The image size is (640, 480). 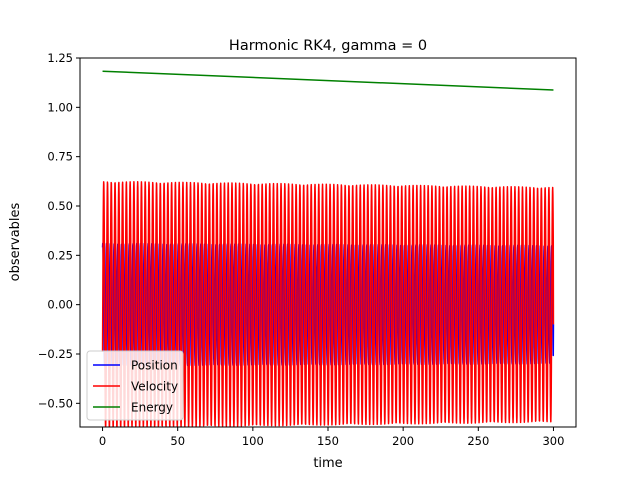 What do you see at coordinates (55, 403) in the screenshot?
I see `y-tick-label: −0.50` at bounding box center [55, 403].